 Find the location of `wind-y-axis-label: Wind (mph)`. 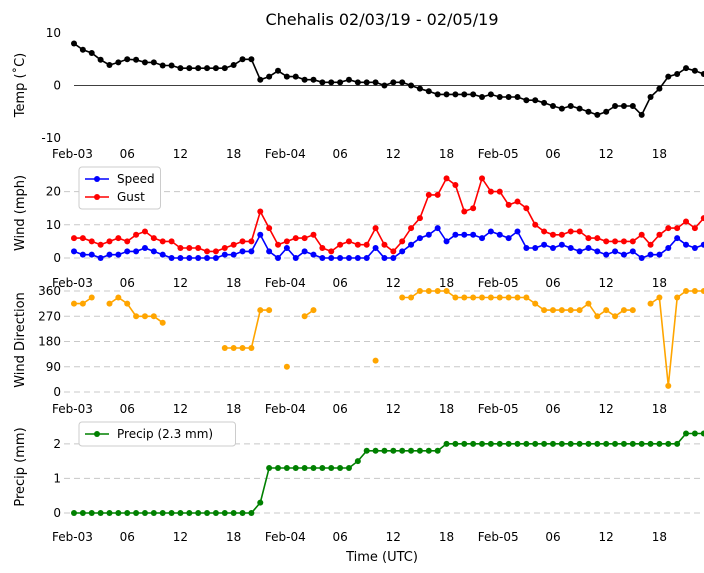

wind-y-axis-label: Wind (mph) is located at coordinates (20, 213).